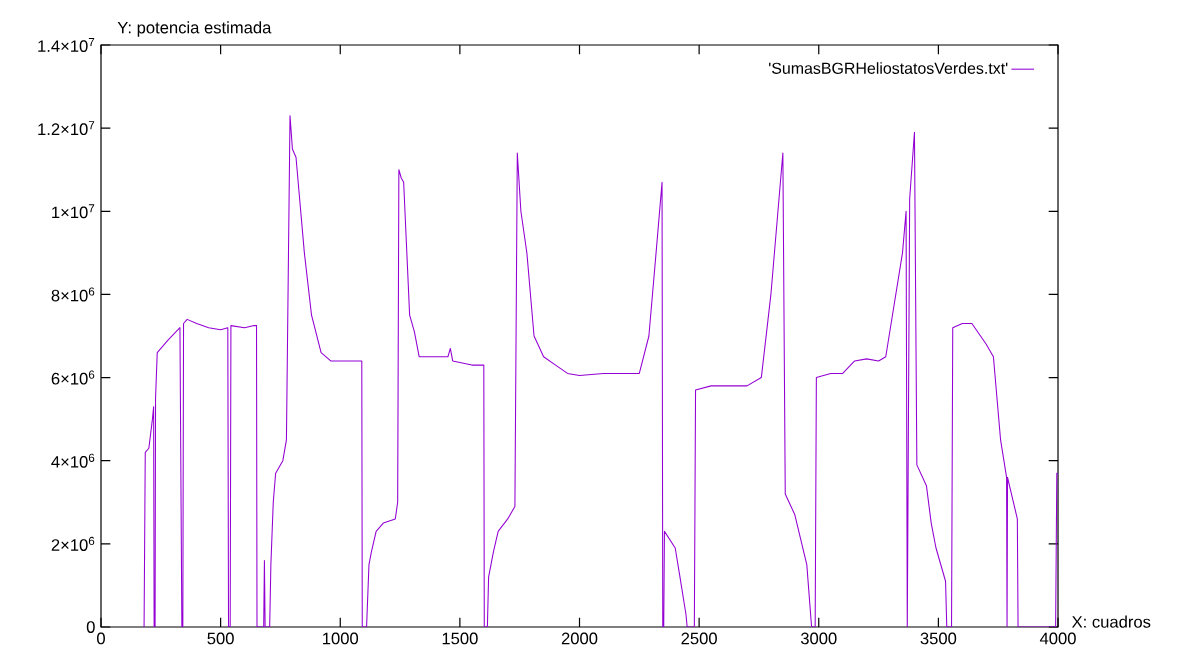 This screenshot has width=1186, height=666. I want to click on y-tick-label: 4×10$^{6}$, so click(73, 460).